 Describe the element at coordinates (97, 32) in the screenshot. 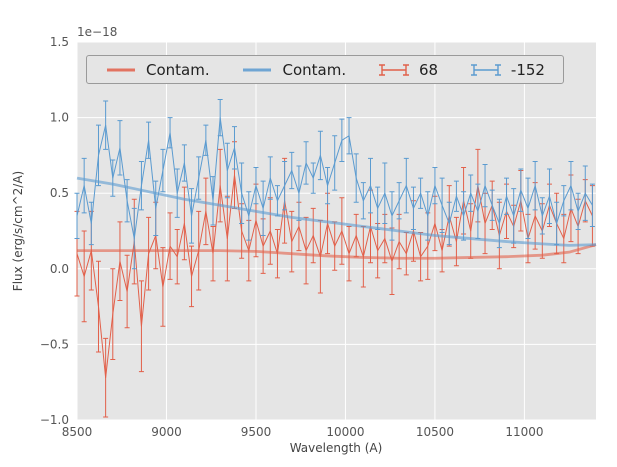

I see `y-axis-offset-text: 1e−18` at that location.